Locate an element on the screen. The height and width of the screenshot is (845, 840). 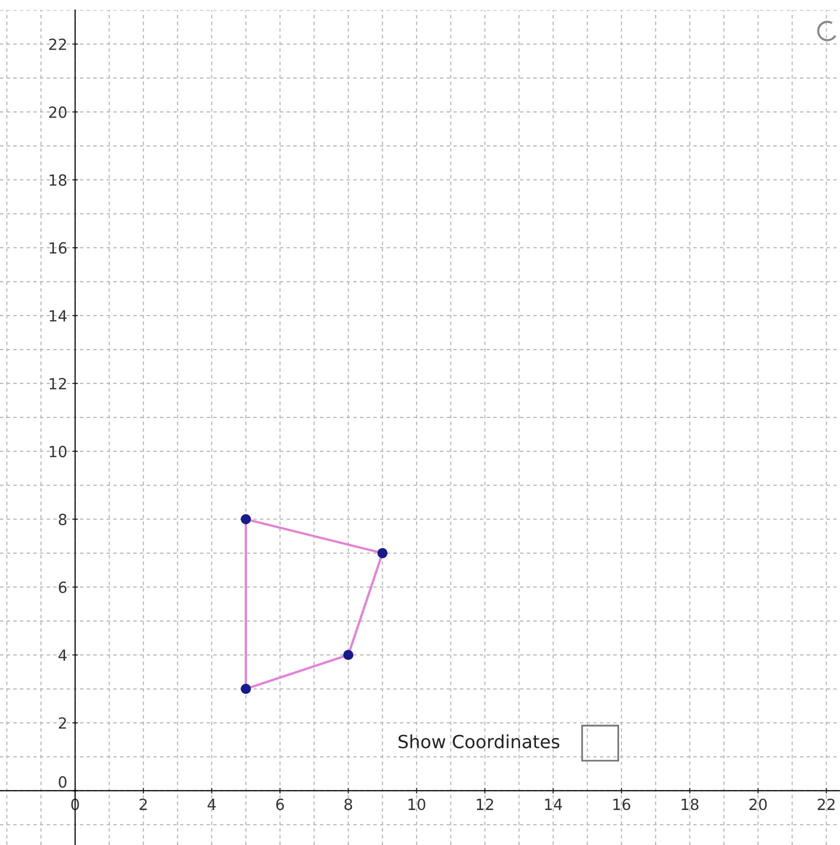
y-tick-label: 14 is located at coordinates (58, 316).